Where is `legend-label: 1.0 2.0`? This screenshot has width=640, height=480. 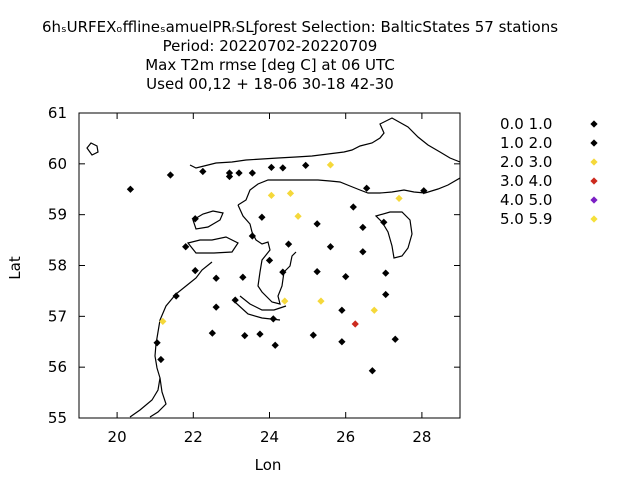 legend-label: 1.0 2.0 is located at coordinates (526, 143).